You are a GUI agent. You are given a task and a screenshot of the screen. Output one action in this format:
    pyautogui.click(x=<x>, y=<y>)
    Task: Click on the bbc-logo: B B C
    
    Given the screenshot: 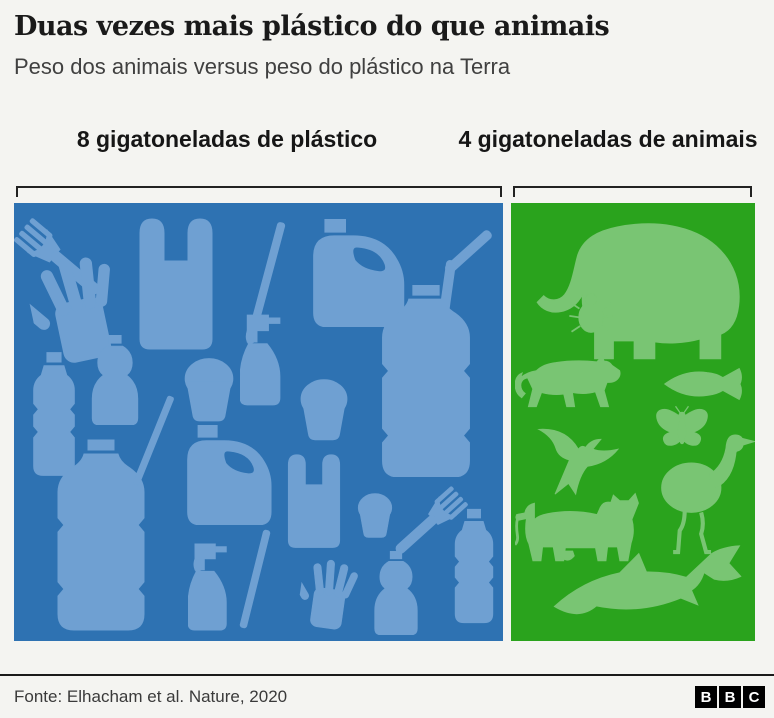 What is the action you would take?
    pyautogui.click(x=730, y=697)
    